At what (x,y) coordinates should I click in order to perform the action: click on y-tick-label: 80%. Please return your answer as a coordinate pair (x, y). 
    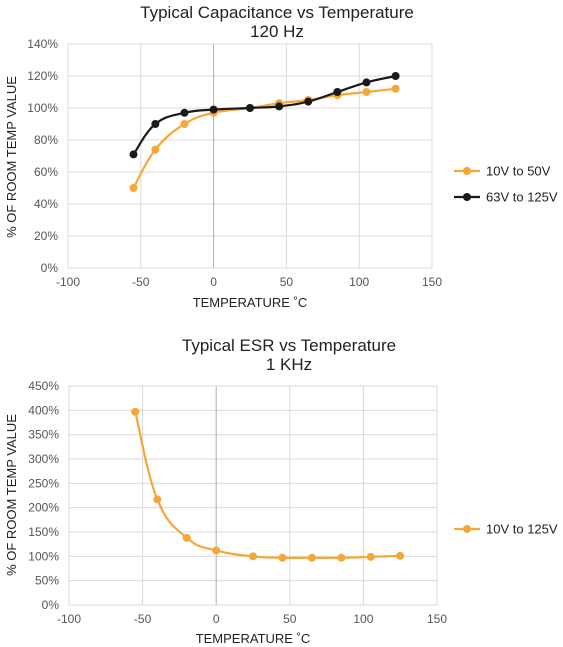
    Looking at the image, I should click on (46, 140).